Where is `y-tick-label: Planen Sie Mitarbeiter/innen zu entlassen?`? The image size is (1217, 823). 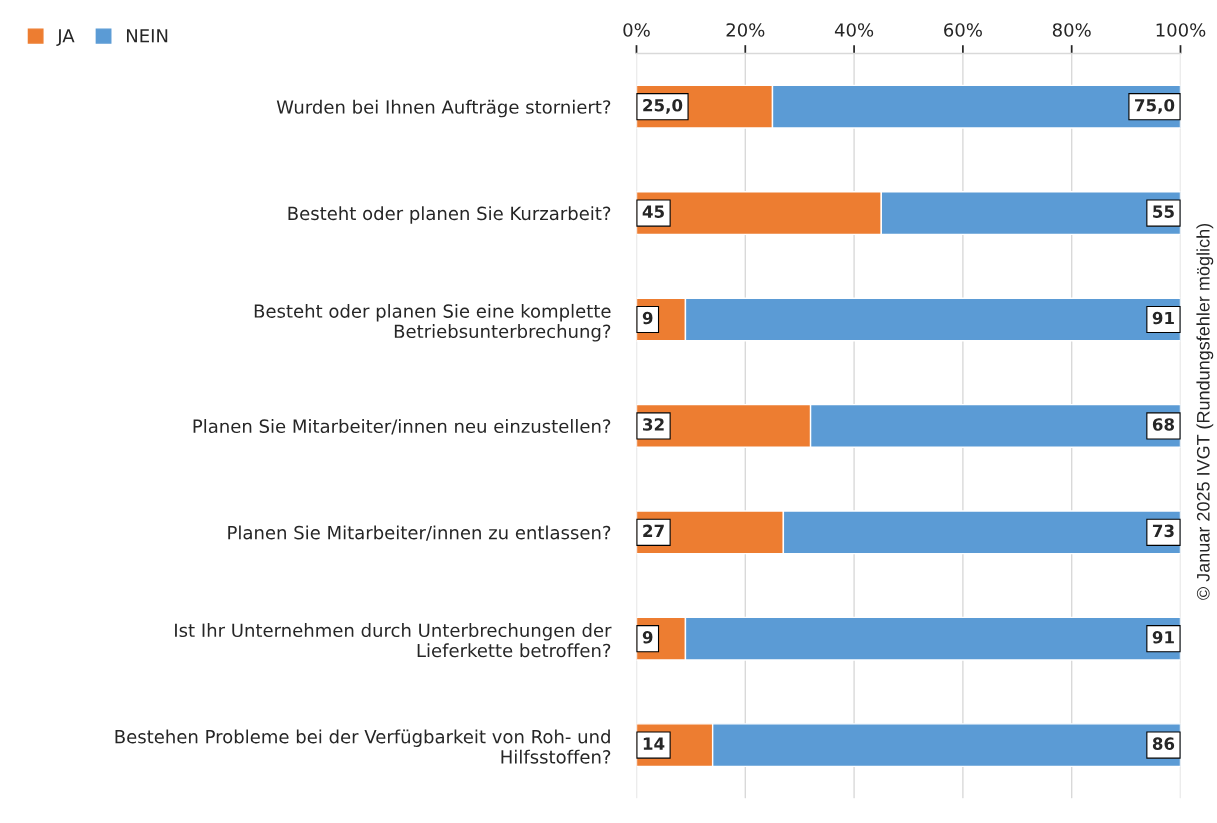
y-tick-label: Planen Sie Mitarbeiter/innen zu entlassen? is located at coordinates (419, 533).